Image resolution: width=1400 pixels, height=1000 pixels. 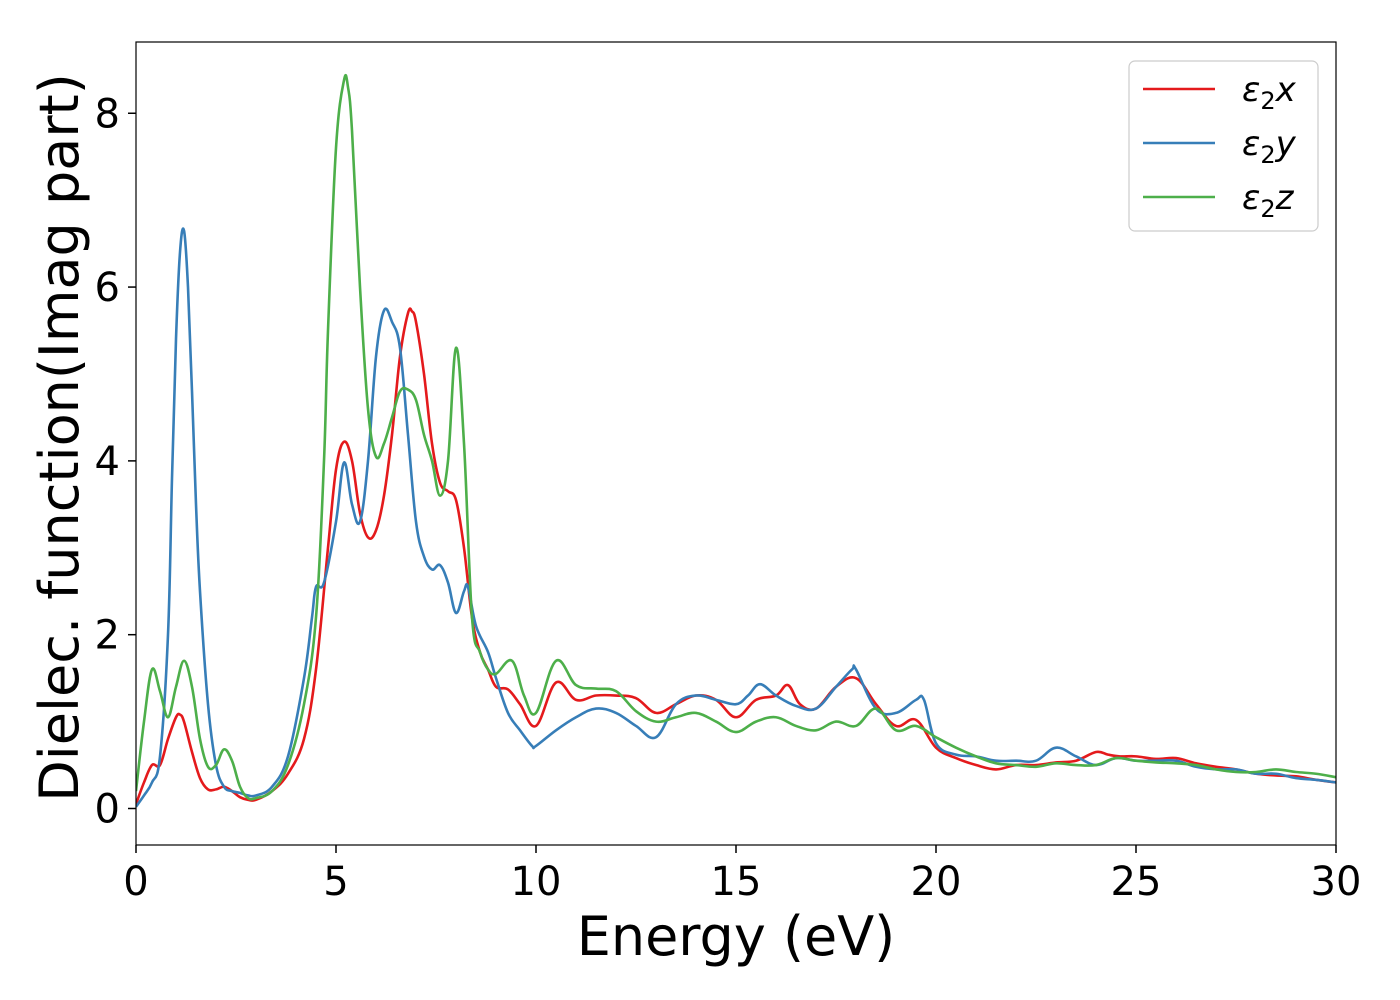 I want to click on x-axis-label: Energy (eV), so click(x=736, y=936).